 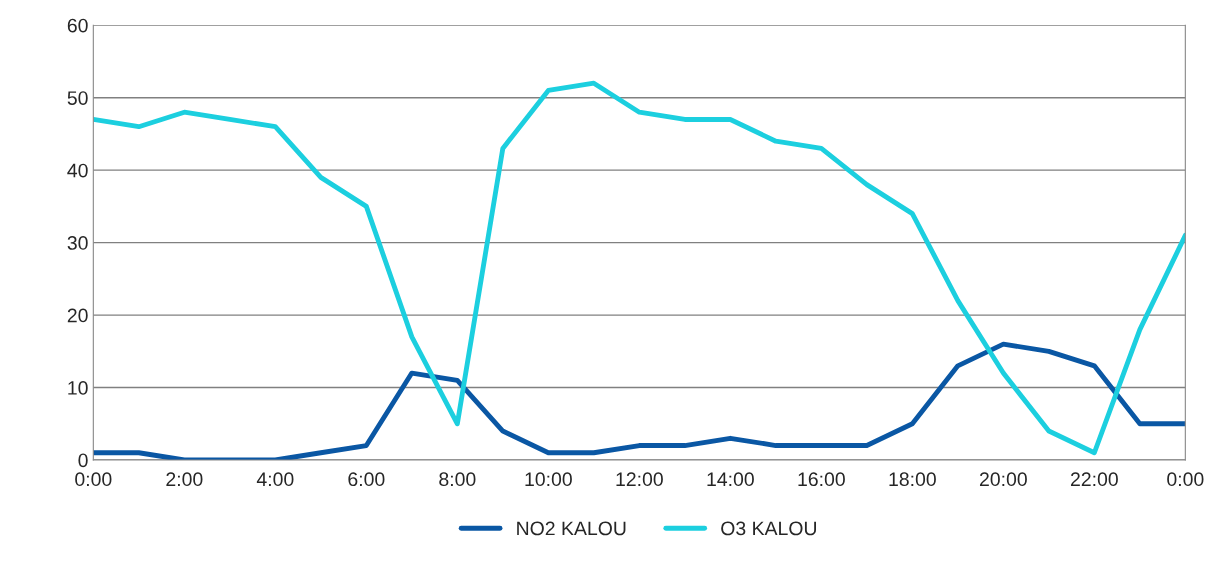 I want to click on x-tick-label: 2:00, so click(x=184, y=479).